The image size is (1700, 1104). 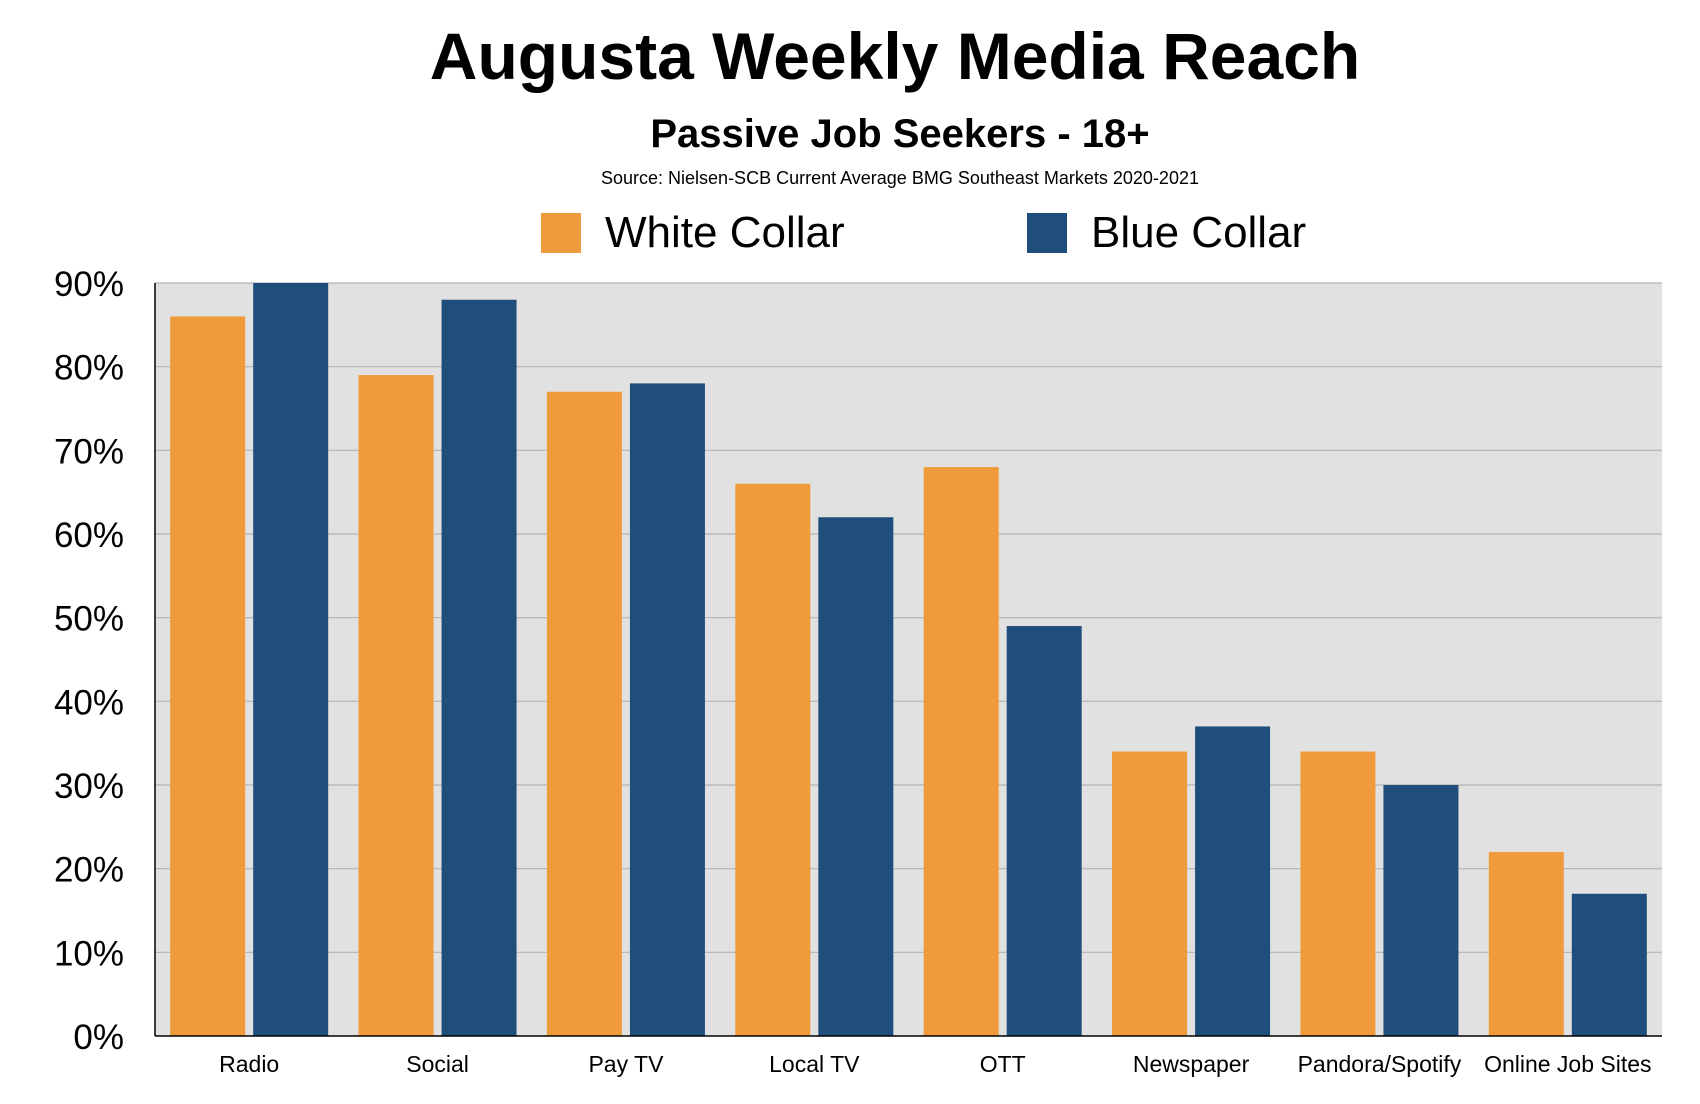 I want to click on bar-radio-white-collar, so click(x=208, y=676).